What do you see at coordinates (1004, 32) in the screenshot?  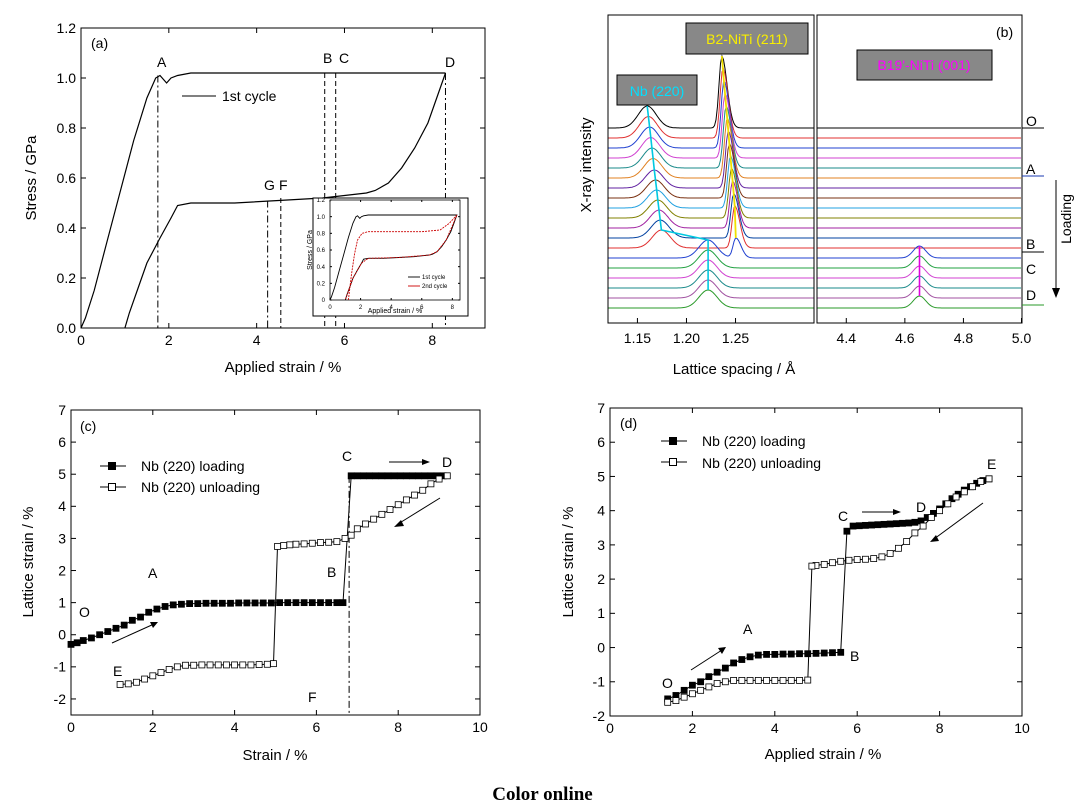 I see `panel-b-label: (b)` at bounding box center [1004, 32].